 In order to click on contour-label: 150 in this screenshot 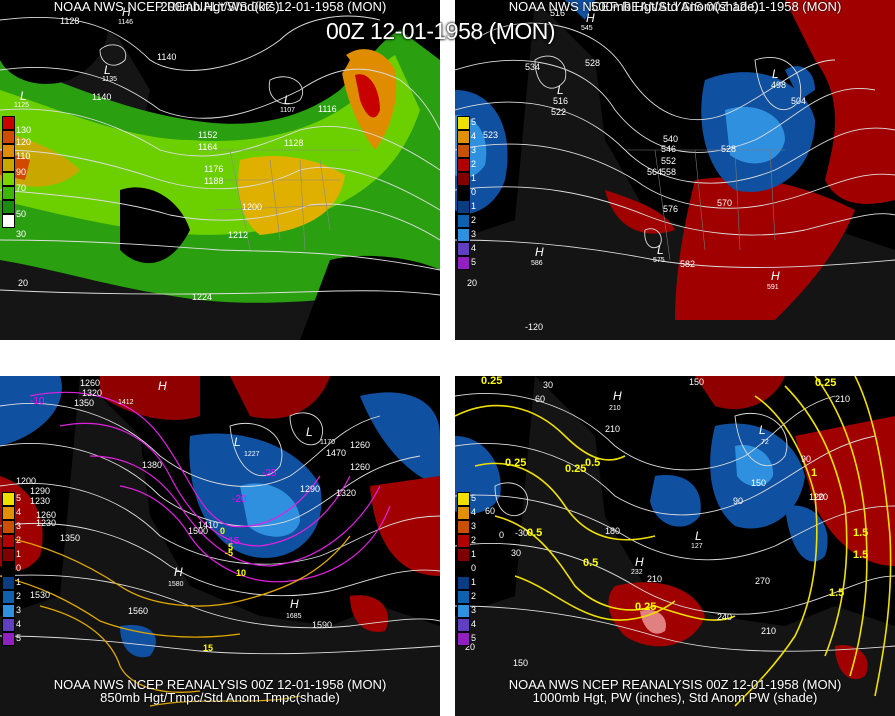, I will do `click(696, 382)`.